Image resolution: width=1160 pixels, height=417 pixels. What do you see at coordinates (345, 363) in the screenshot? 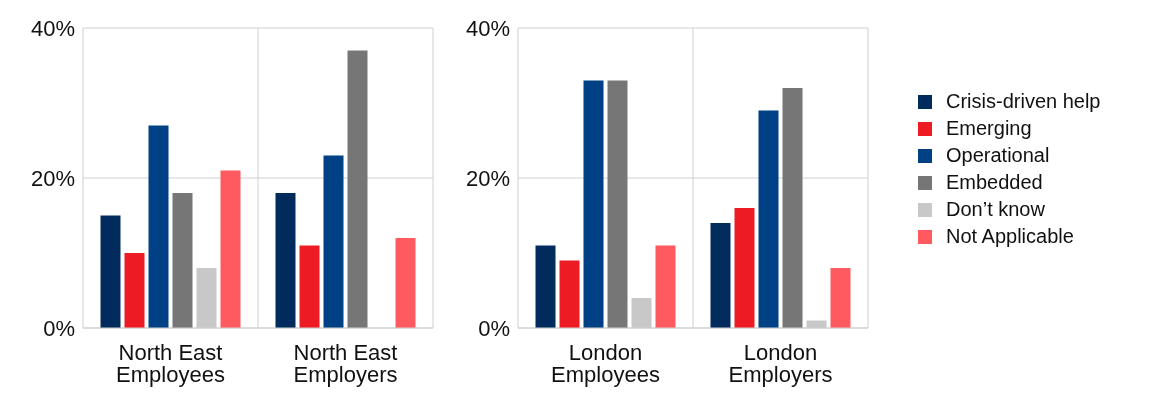
I see `x-tick-label: North East Employers` at bounding box center [345, 363].